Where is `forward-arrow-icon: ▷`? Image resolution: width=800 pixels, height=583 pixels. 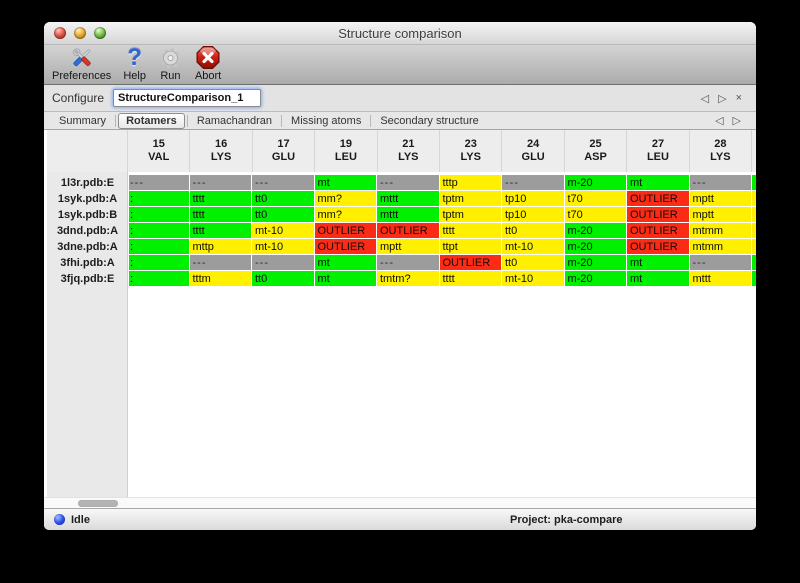
forward-arrow-icon: ▷ is located at coordinates (722, 98).